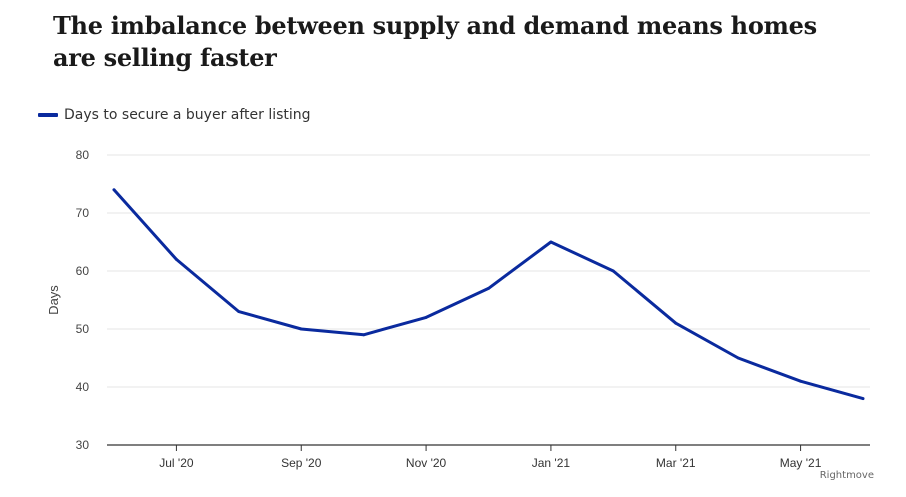 Image resolution: width=906 pixels, height=497 pixels. I want to click on y-tick-label: 80, so click(83, 155).